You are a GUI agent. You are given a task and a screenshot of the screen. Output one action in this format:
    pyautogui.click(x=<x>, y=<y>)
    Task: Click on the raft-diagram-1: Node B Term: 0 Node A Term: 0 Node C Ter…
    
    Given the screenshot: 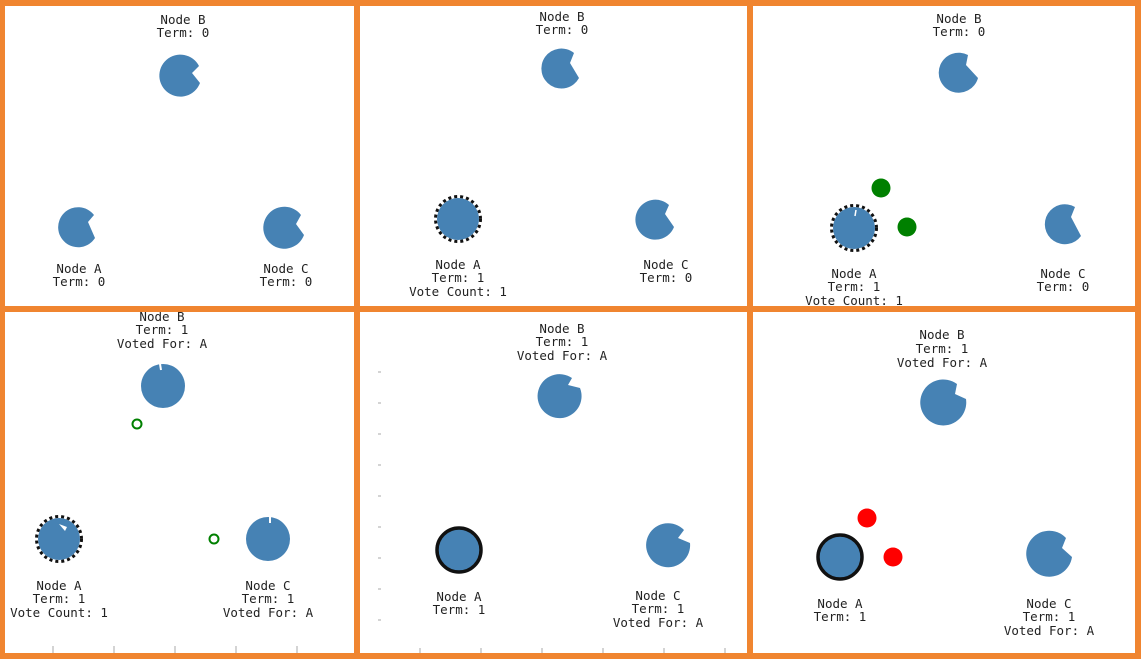 What is the action you would take?
    pyautogui.click(x=183, y=150)
    